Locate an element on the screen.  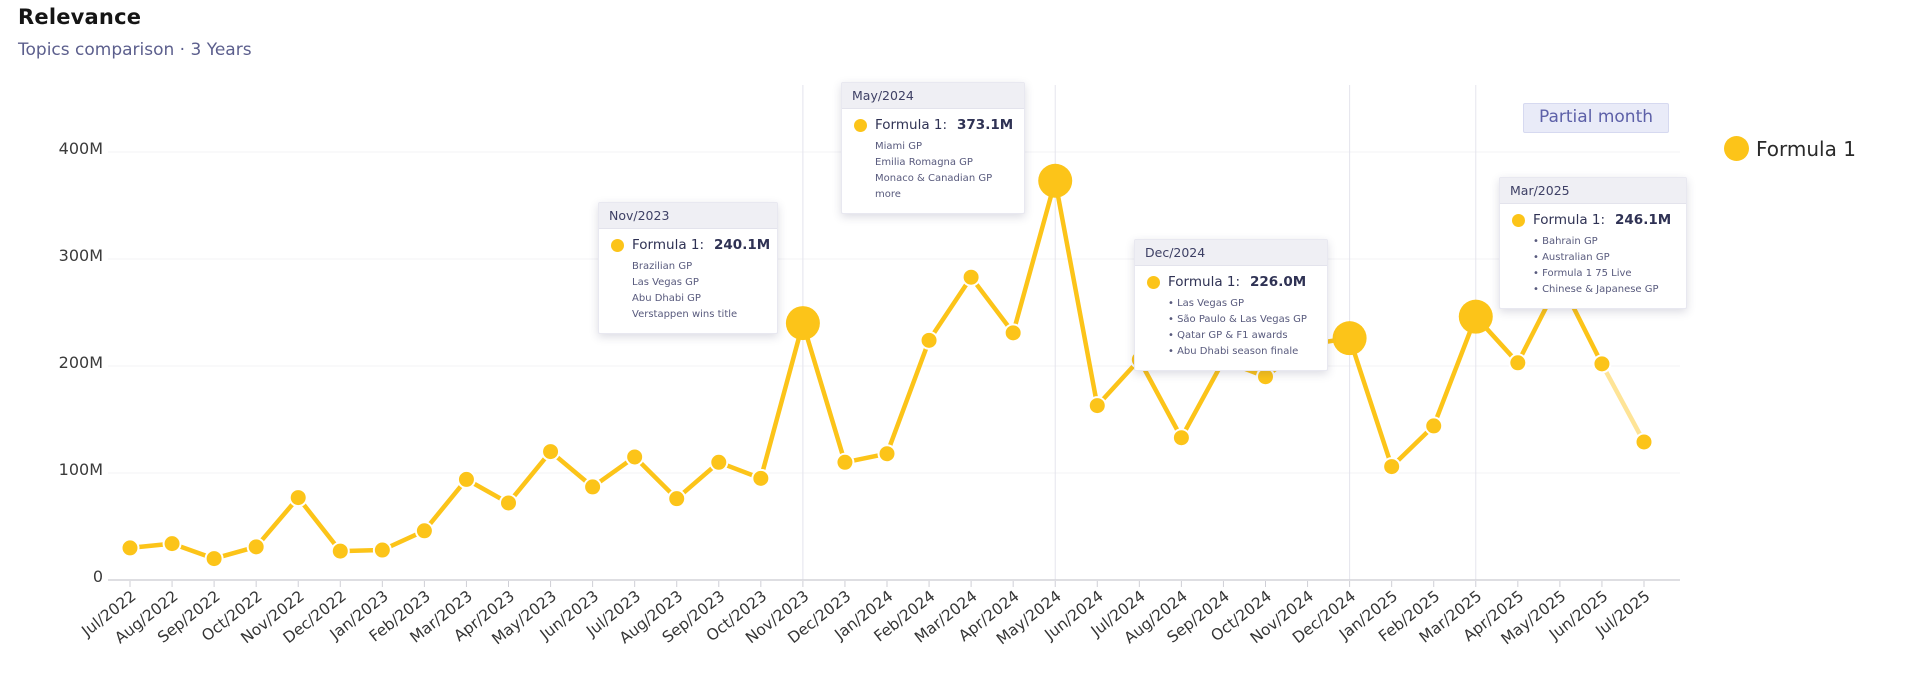
series-line-partial-month is located at coordinates (1623, 403).